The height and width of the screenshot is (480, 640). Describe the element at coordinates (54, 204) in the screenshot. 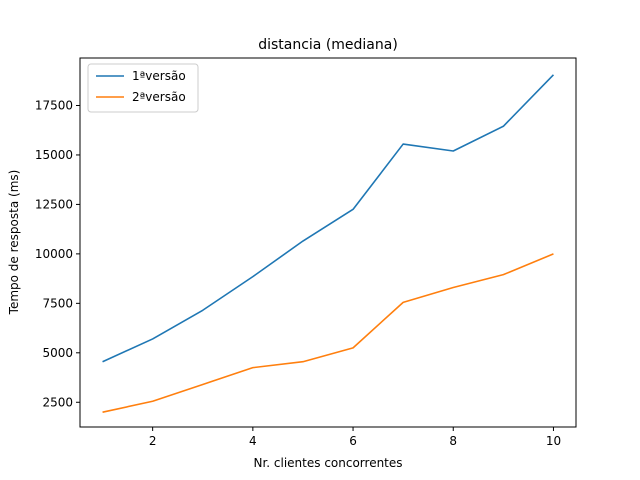

I see `y-tick-label: 12500` at that location.